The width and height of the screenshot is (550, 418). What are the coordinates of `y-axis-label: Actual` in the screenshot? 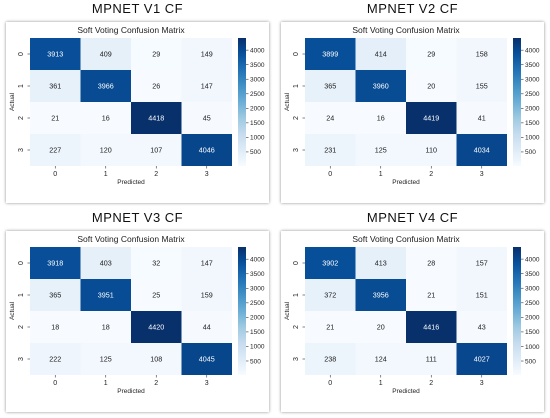 It's located at (287, 310).